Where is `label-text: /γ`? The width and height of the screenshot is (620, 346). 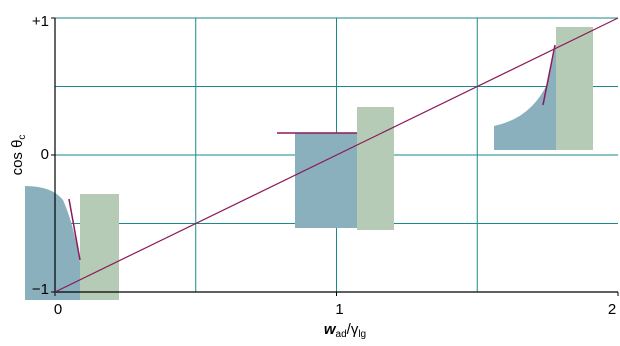 label-text: /γ is located at coordinates (353, 329).